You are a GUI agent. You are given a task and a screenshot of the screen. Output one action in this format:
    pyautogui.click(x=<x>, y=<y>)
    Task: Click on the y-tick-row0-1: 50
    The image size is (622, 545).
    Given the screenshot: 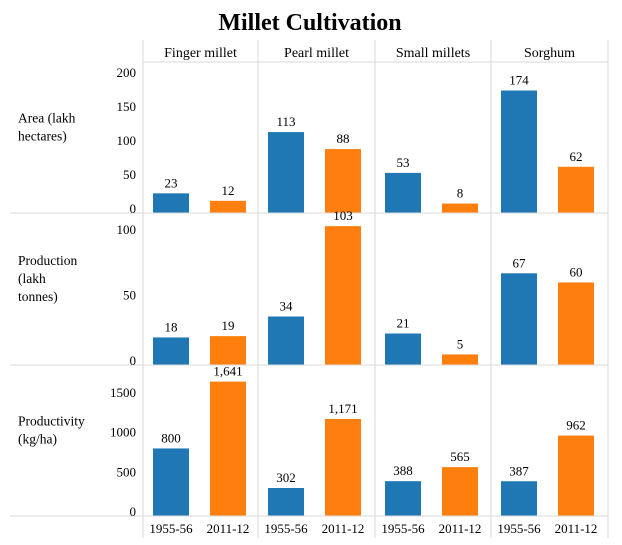 What is the action you would take?
    pyautogui.click(x=129, y=174)
    